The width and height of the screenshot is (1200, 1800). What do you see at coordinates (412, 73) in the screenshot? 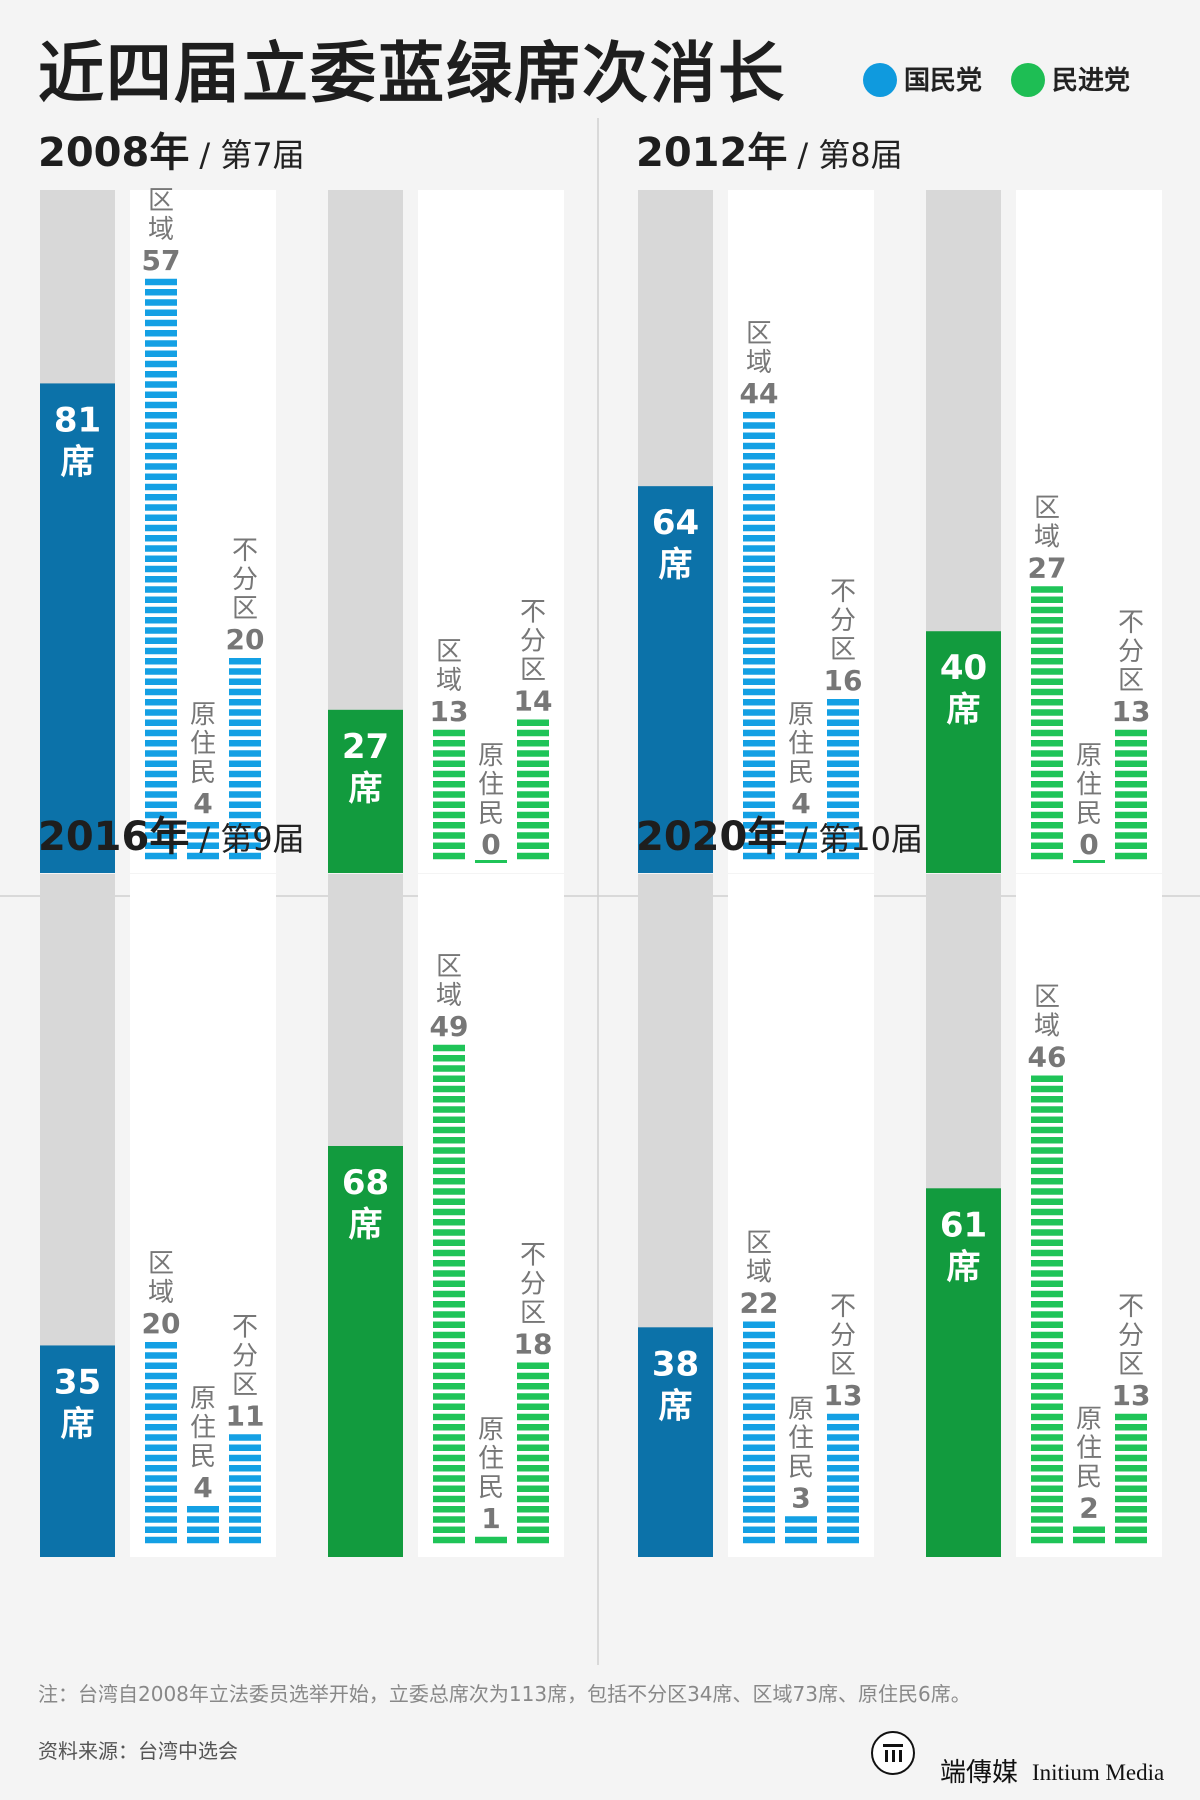
I see `chart-title: 近四届立委蓝绿席次消长` at bounding box center [412, 73].